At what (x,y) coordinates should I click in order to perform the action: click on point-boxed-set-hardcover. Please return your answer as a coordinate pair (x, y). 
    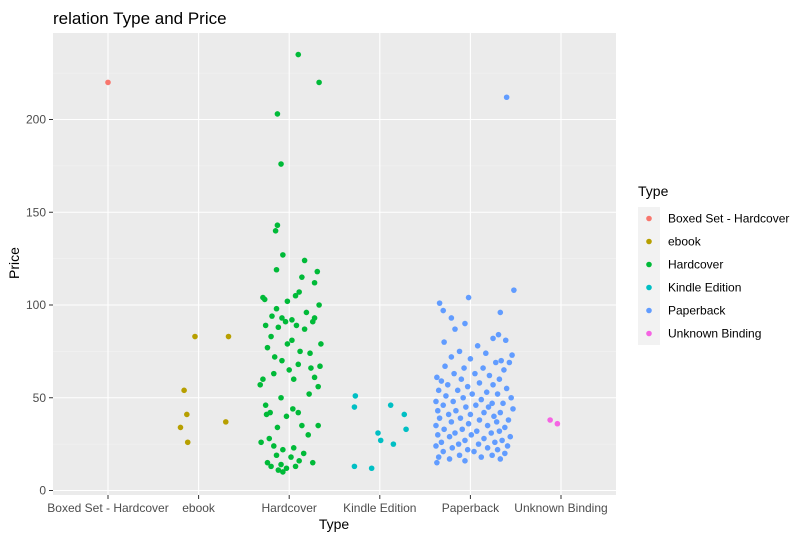
    Looking at the image, I should click on (108, 82).